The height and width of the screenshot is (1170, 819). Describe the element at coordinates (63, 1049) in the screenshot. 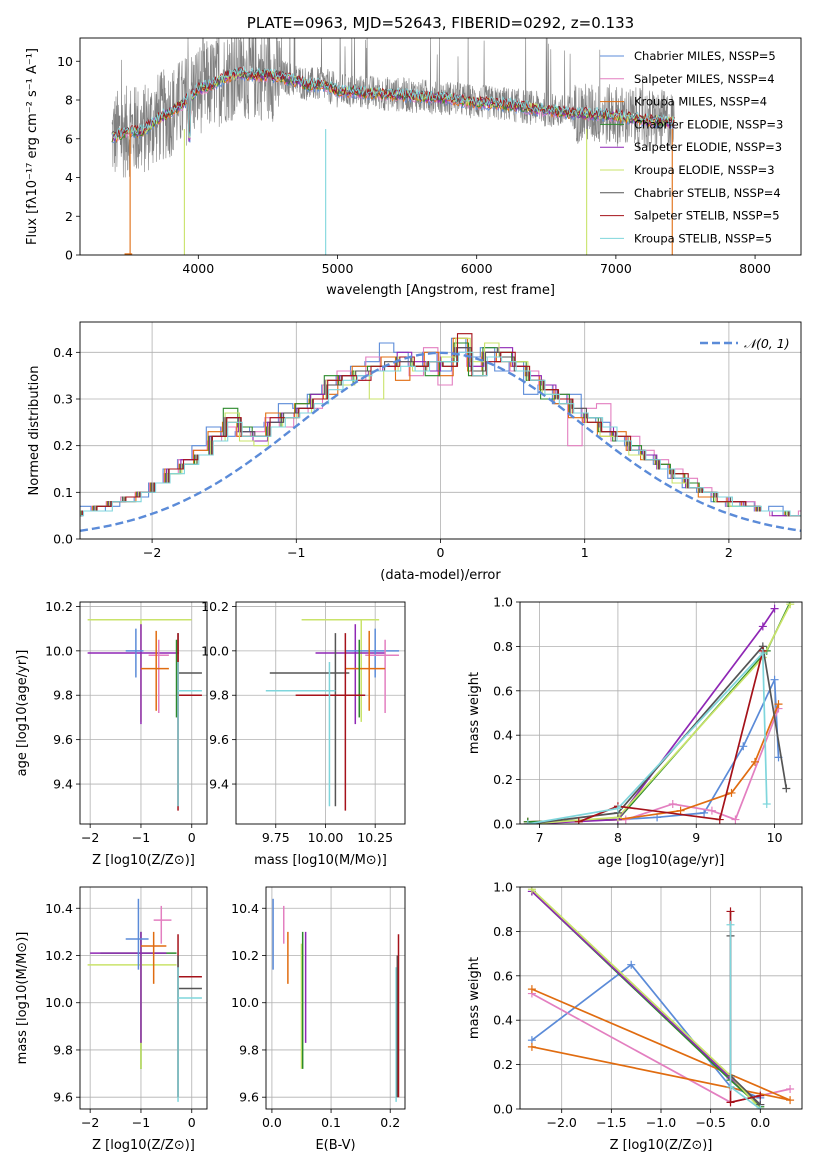

I see `mass_vs_z-ytick-label: 9.8` at that location.